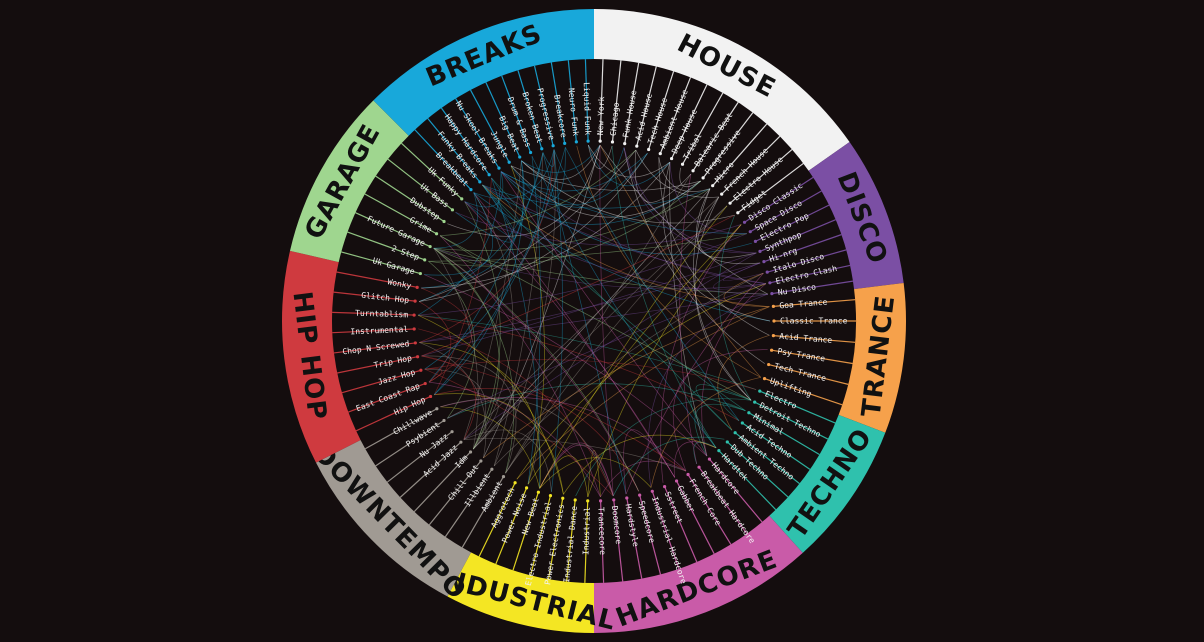  What do you see at coordinates (381, 381) in the screenshot?
I see `spoke-hip-hop-jazz-hop` at bounding box center [381, 381].